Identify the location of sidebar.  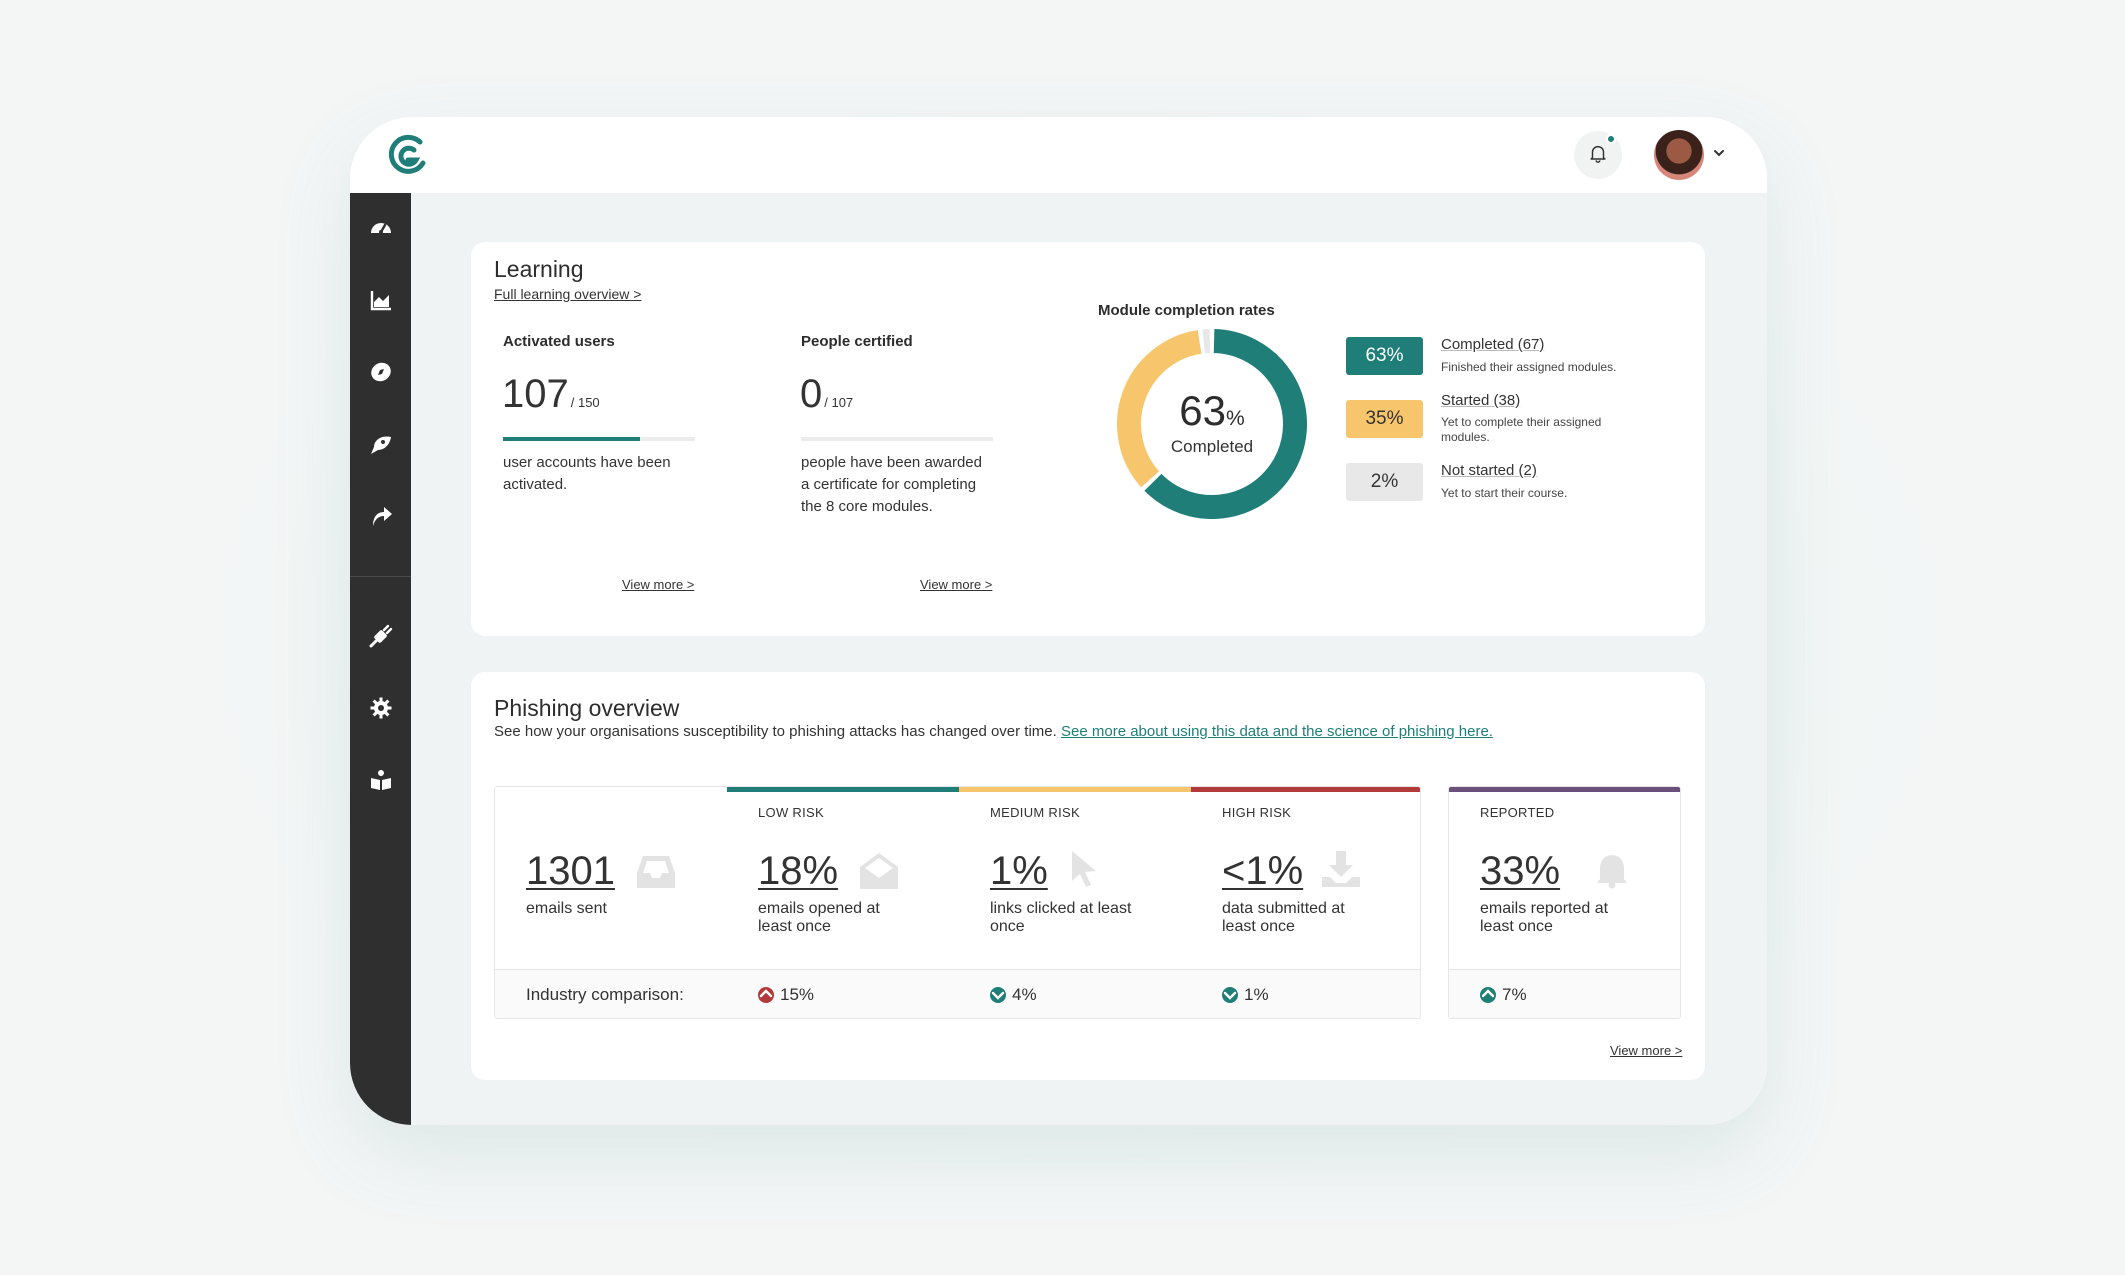
(380, 659).